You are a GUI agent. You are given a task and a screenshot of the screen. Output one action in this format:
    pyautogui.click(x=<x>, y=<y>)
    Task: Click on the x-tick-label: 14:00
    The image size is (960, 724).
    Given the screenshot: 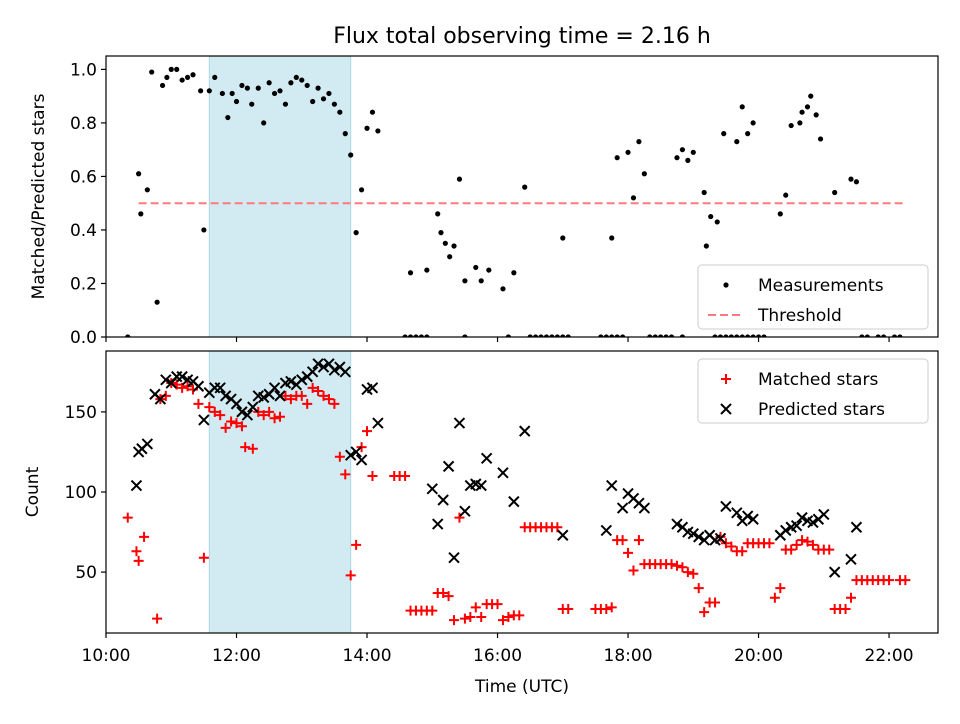 What is the action you would take?
    pyautogui.click(x=367, y=656)
    